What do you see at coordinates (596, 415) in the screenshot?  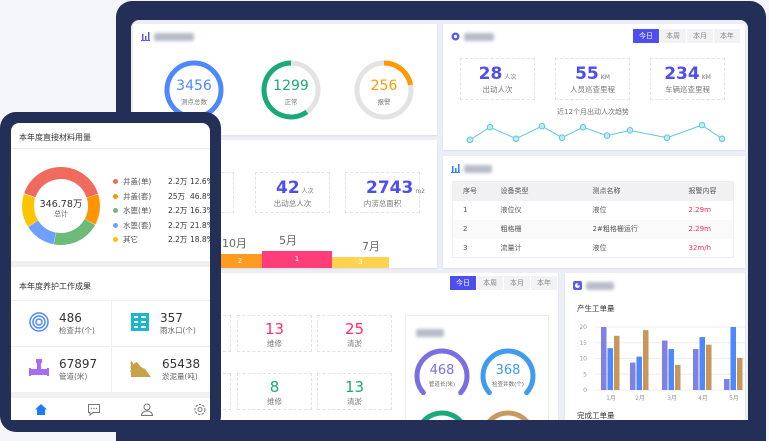 I see `chart-subtitle-completed: 完成工单量` at bounding box center [596, 415].